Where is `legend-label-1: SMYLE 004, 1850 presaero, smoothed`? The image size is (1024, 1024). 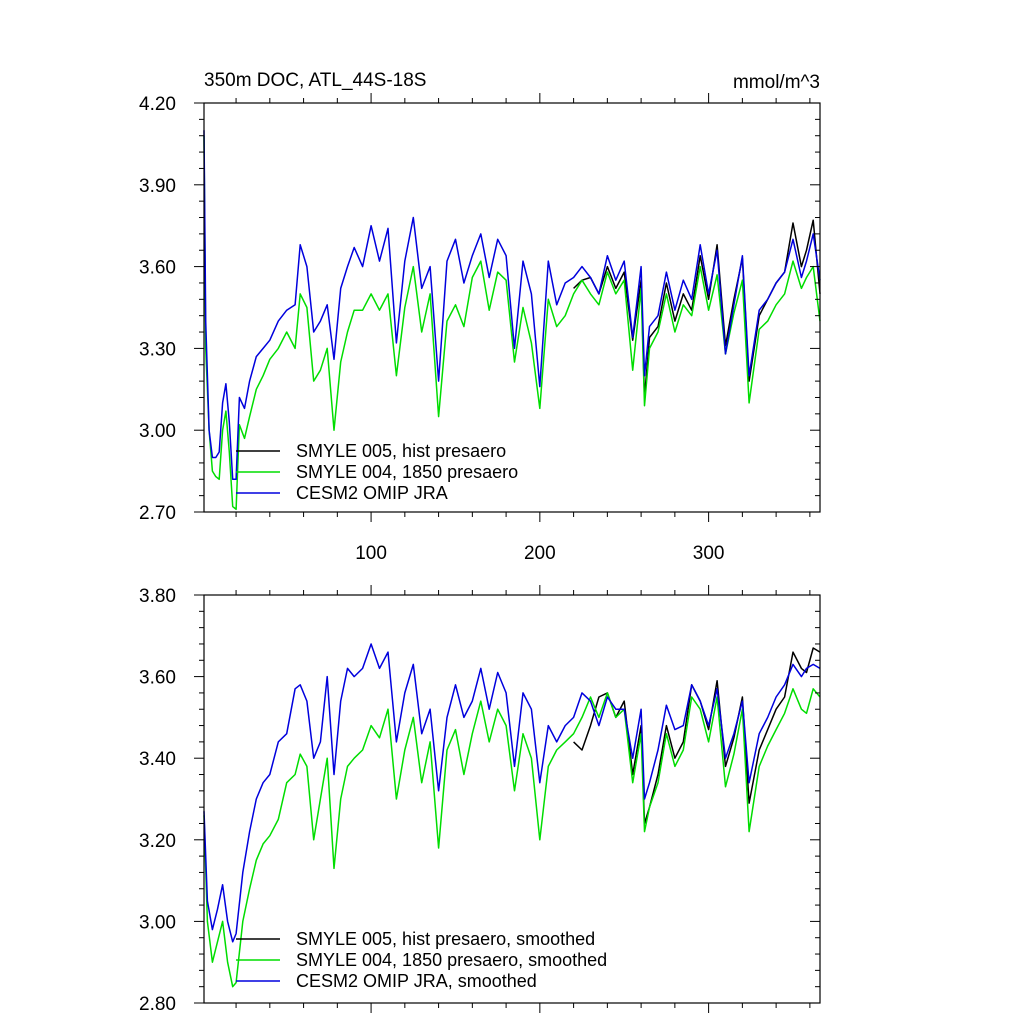
legend-label-1: SMYLE 004, 1850 presaero, smoothed is located at coordinates (451, 960).